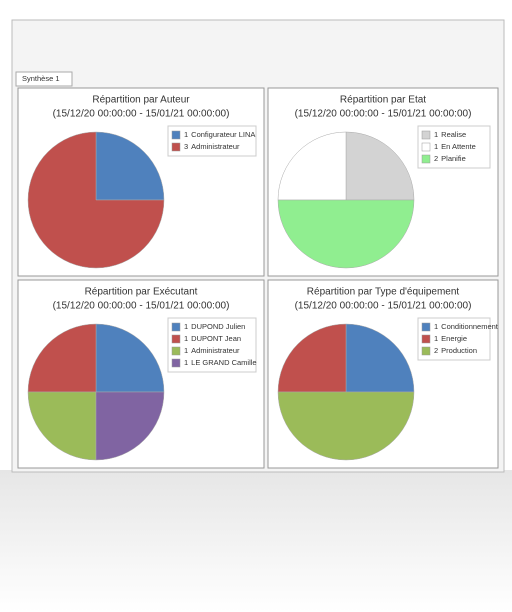  I want to click on tab-label: Synthèse 1, so click(41, 78).